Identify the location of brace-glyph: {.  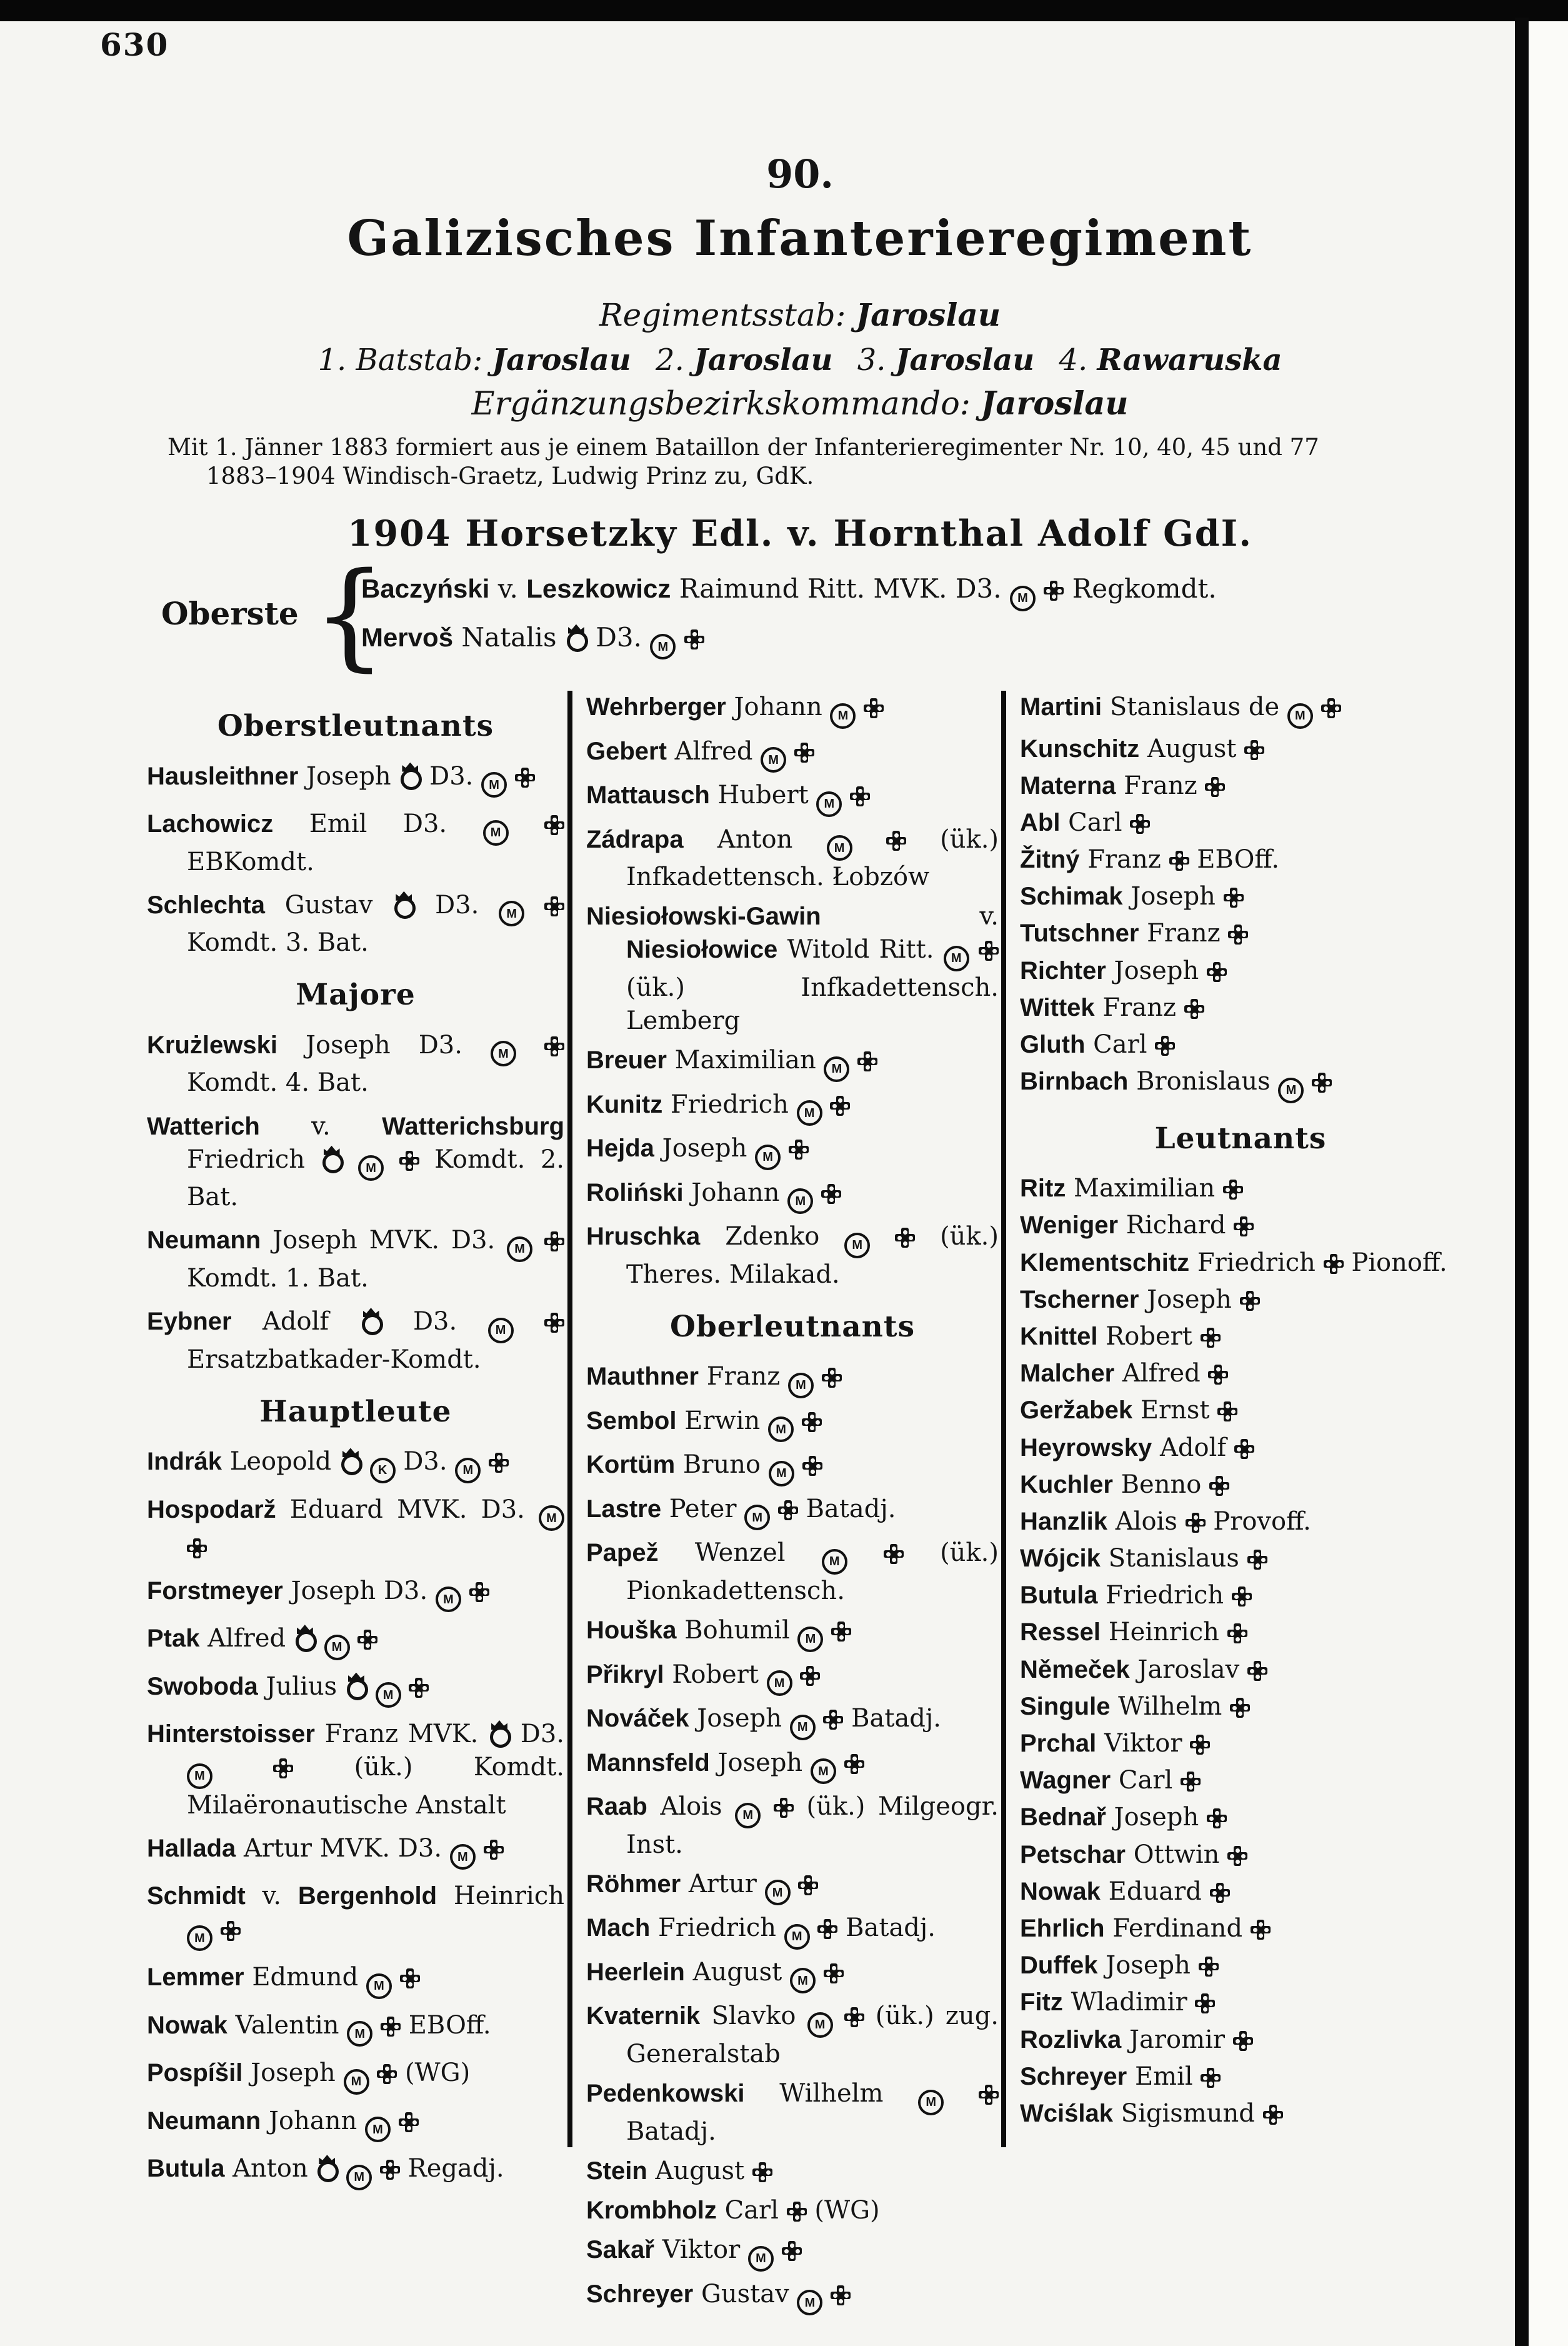
(349, 615).